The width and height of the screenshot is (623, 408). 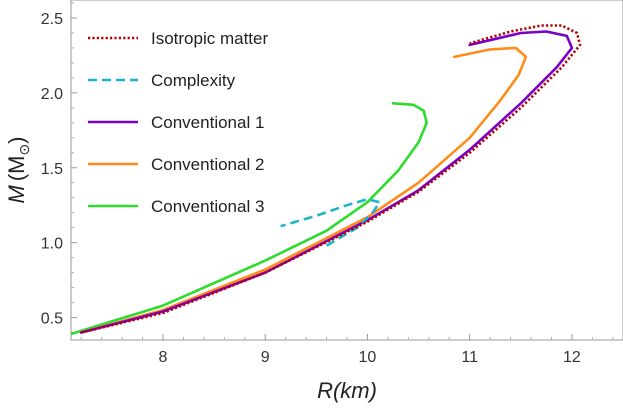 I want to click on x-axis-label: R(km), so click(x=347, y=390).